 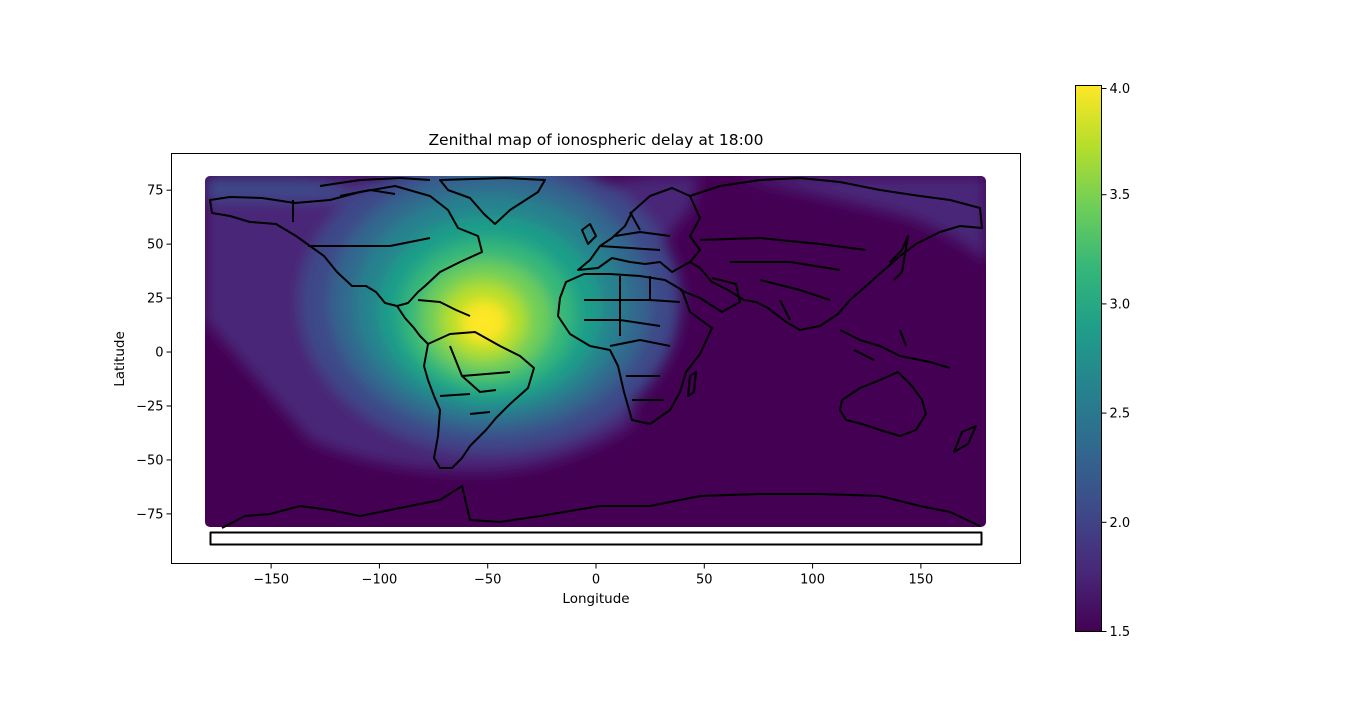 What do you see at coordinates (155, 245) in the screenshot?
I see `y-tick-label: 50` at bounding box center [155, 245].